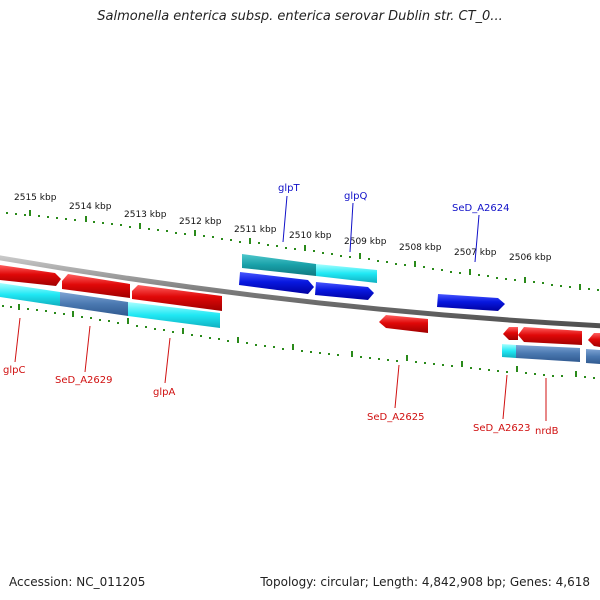 This screenshot has height=600, width=600. What do you see at coordinates (510, 333) in the screenshot?
I see `gene-SeD_A2623-arrow` at bounding box center [510, 333].